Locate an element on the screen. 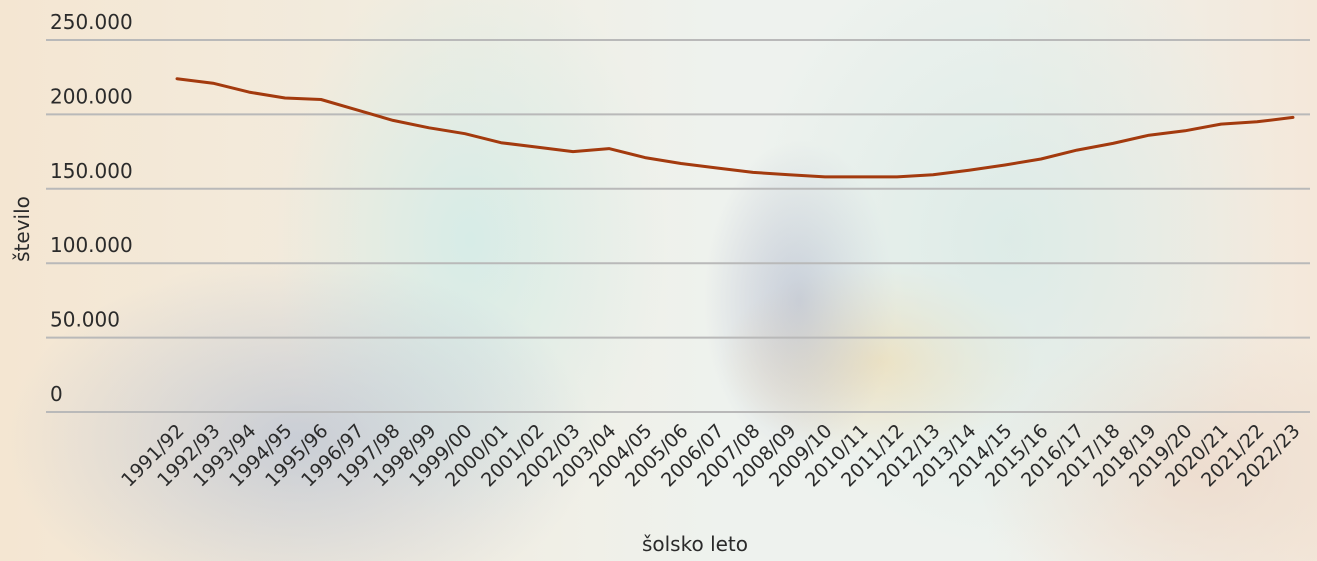 Image resolution: width=1317 pixels, height=561 pixels. y-tick-label: 150.000 is located at coordinates (91, 171).